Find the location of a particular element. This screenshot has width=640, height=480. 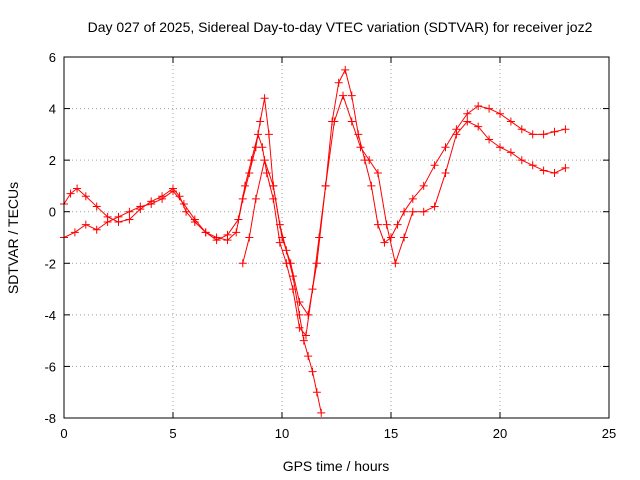

y-tick-label: 6 is located at coordinates (52, 57).